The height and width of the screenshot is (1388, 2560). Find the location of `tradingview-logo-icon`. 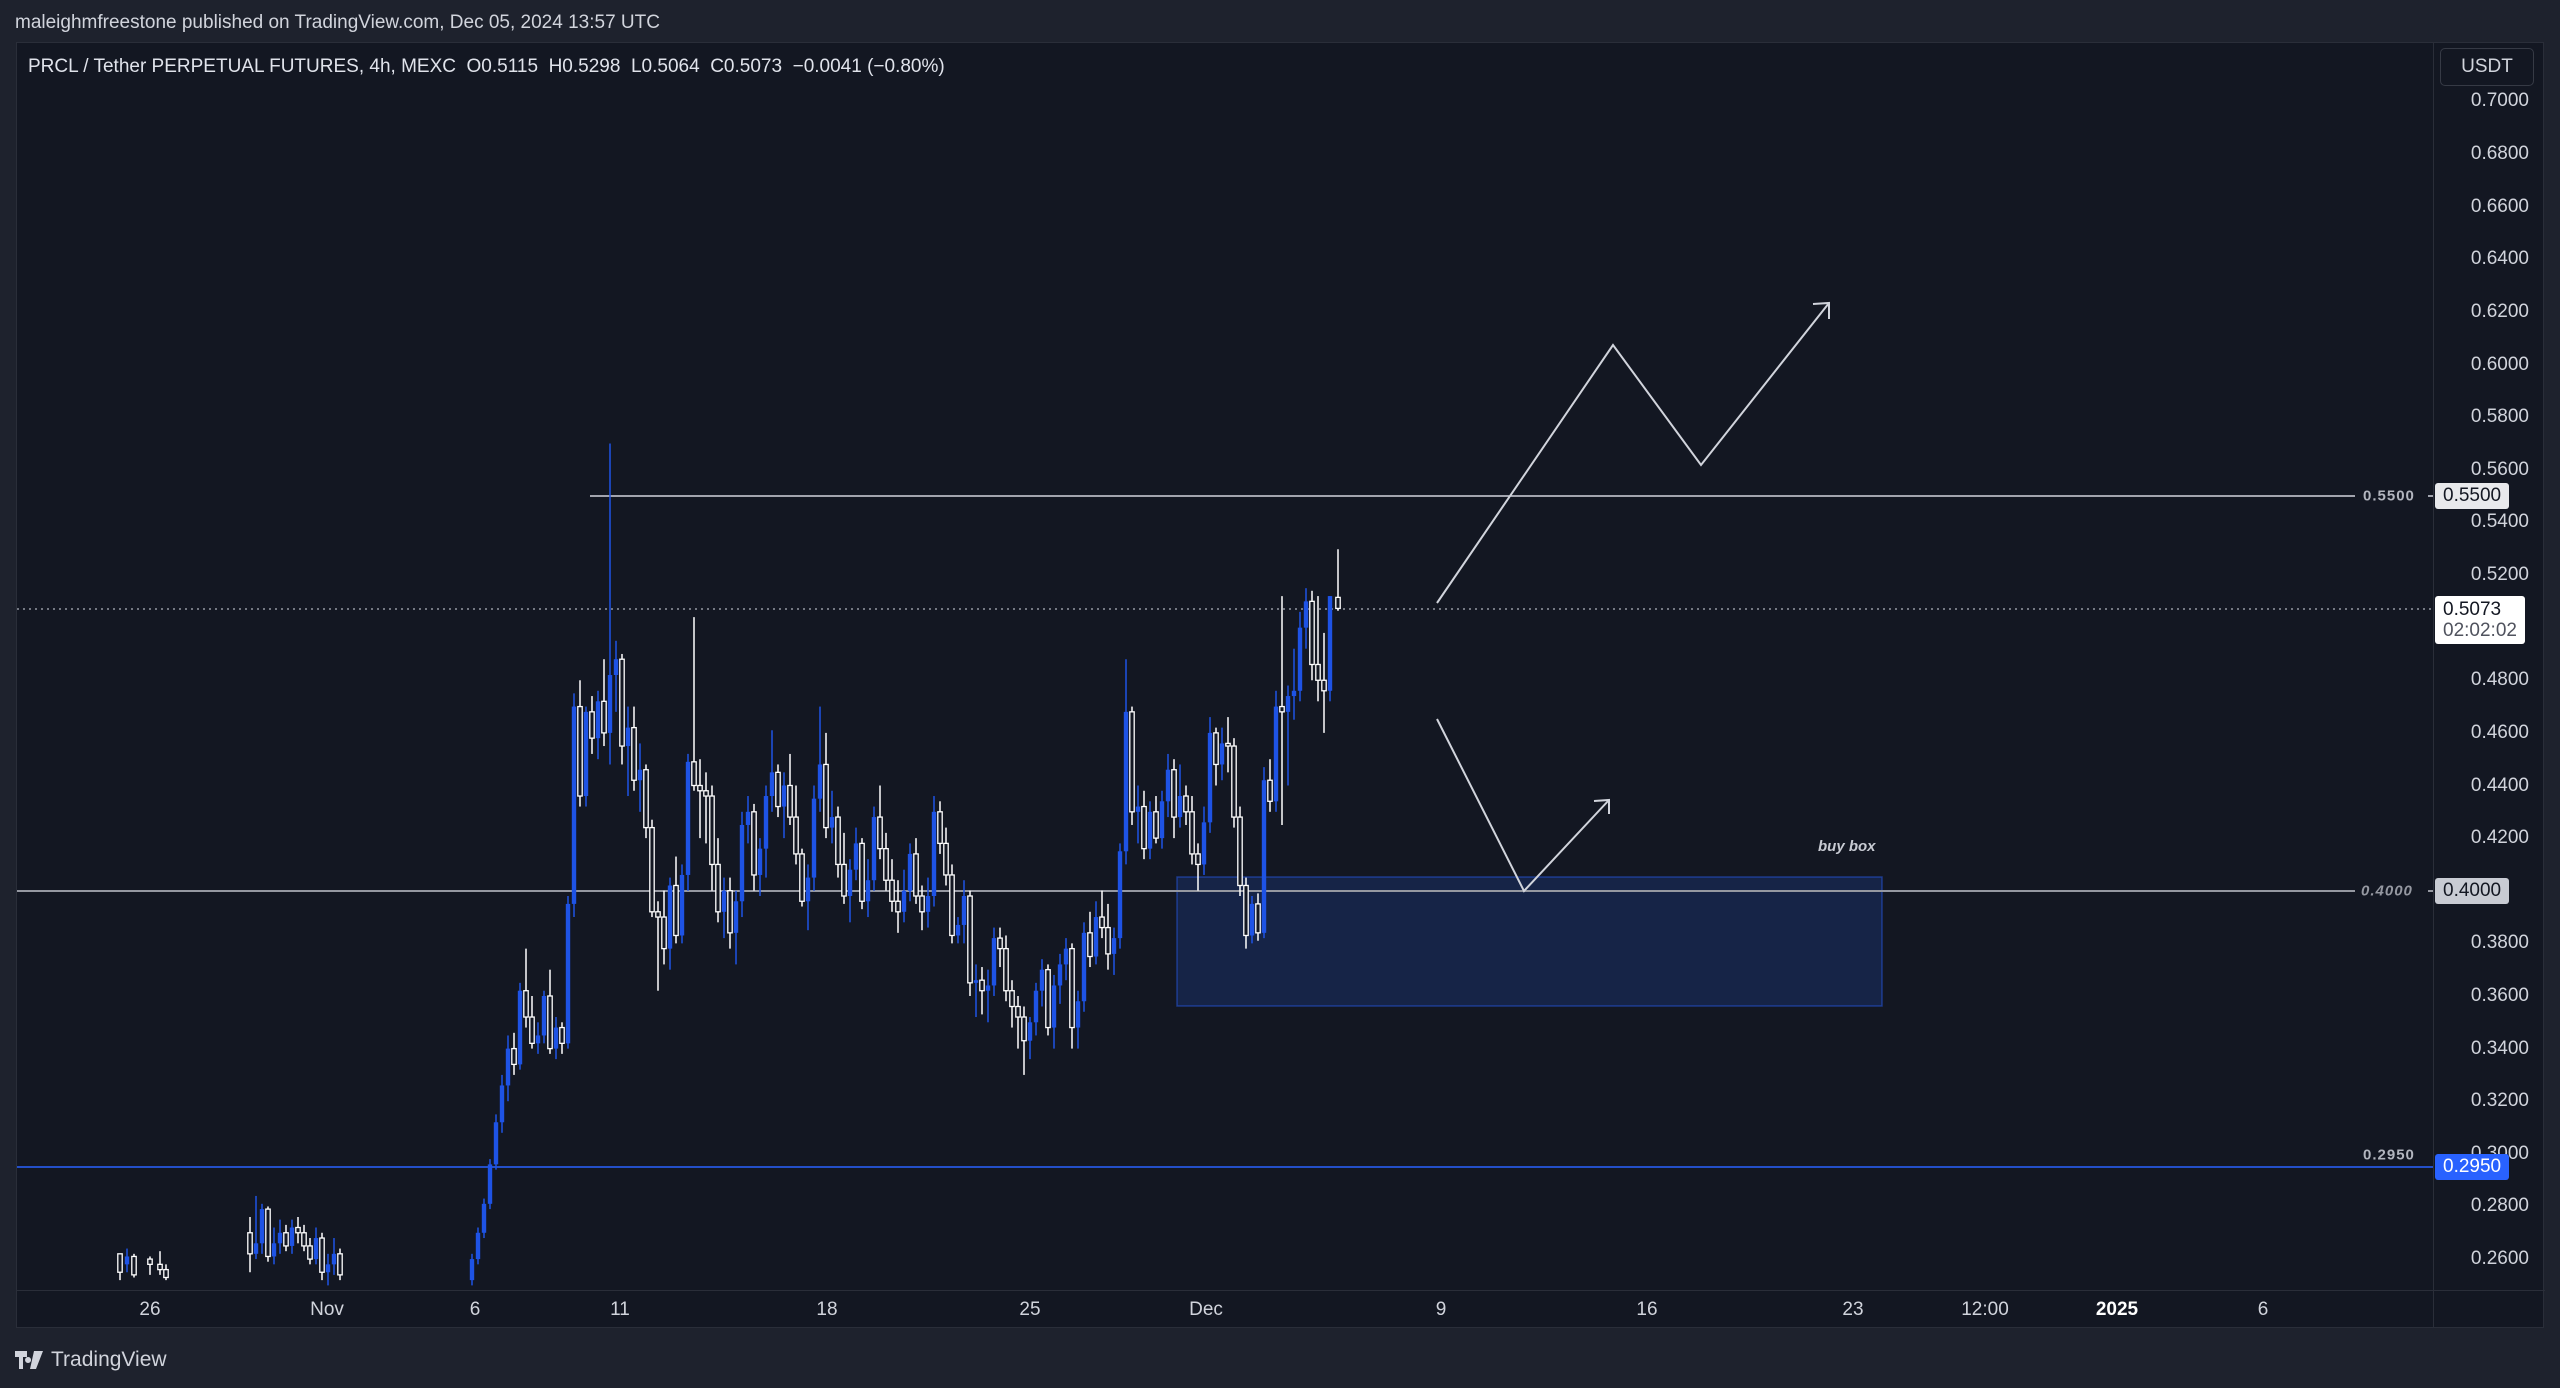

tradingview-logo-icon is located at coordinates (29, 1360).